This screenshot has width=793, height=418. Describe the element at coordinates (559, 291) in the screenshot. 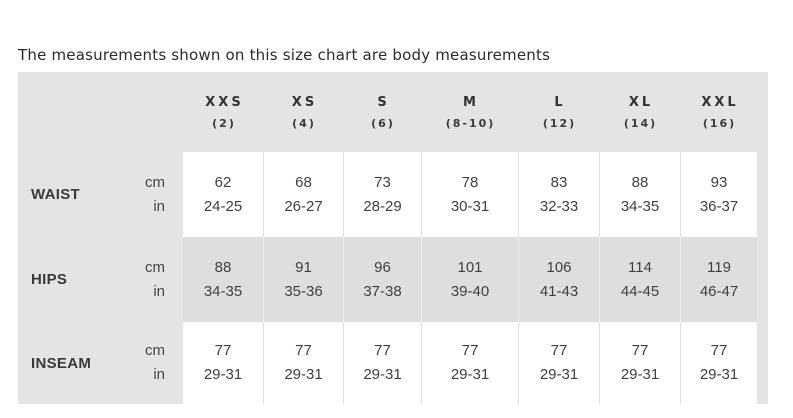

I see `in-value: 41-43` at that location.